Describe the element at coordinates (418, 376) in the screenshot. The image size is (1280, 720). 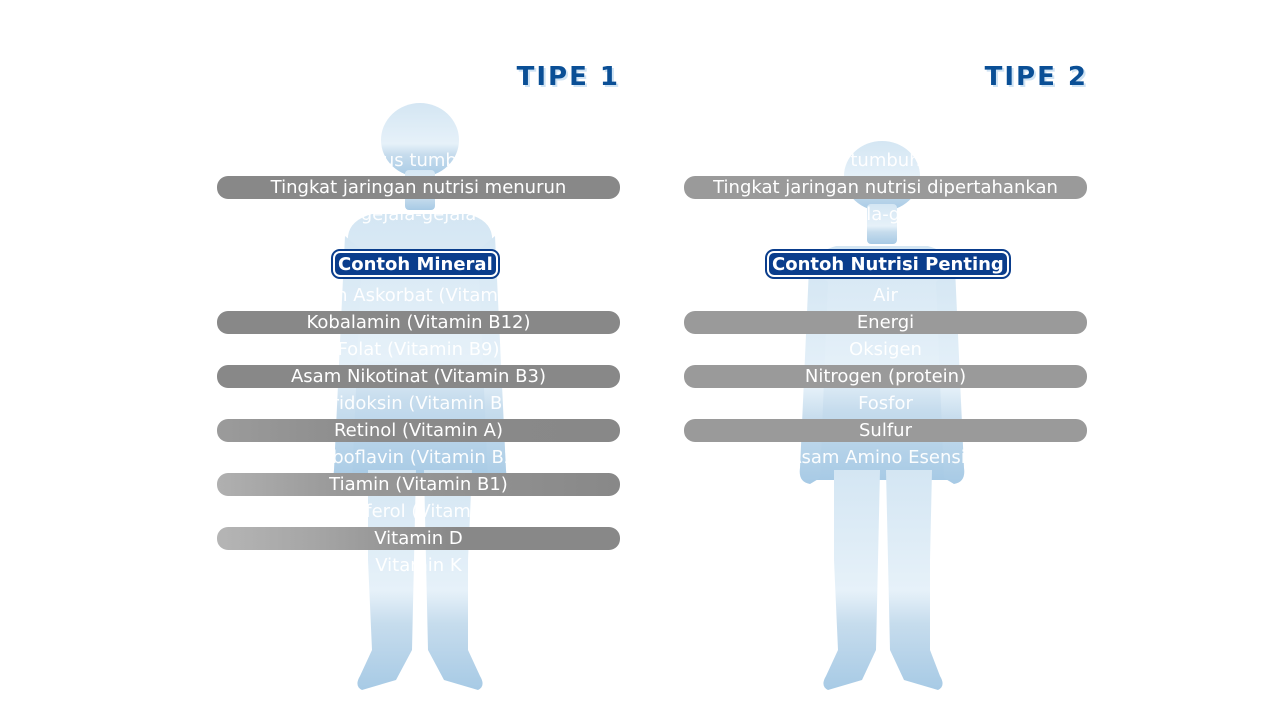
I see `type1-row: Asam Nikotinat (Vitamin B3)` at that location.